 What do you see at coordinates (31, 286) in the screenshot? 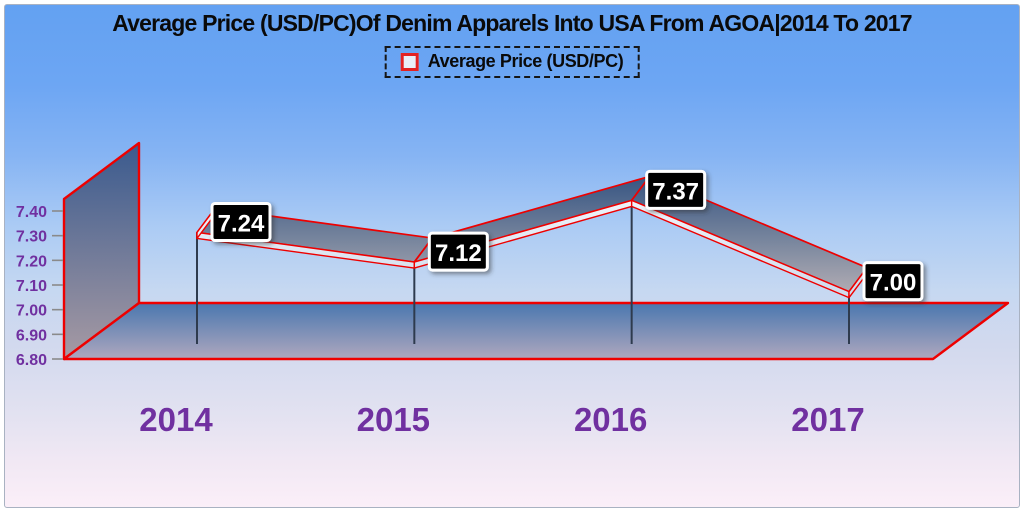
I see `y-axis-tick-label: 7.10` at bounding box center [31, 286].